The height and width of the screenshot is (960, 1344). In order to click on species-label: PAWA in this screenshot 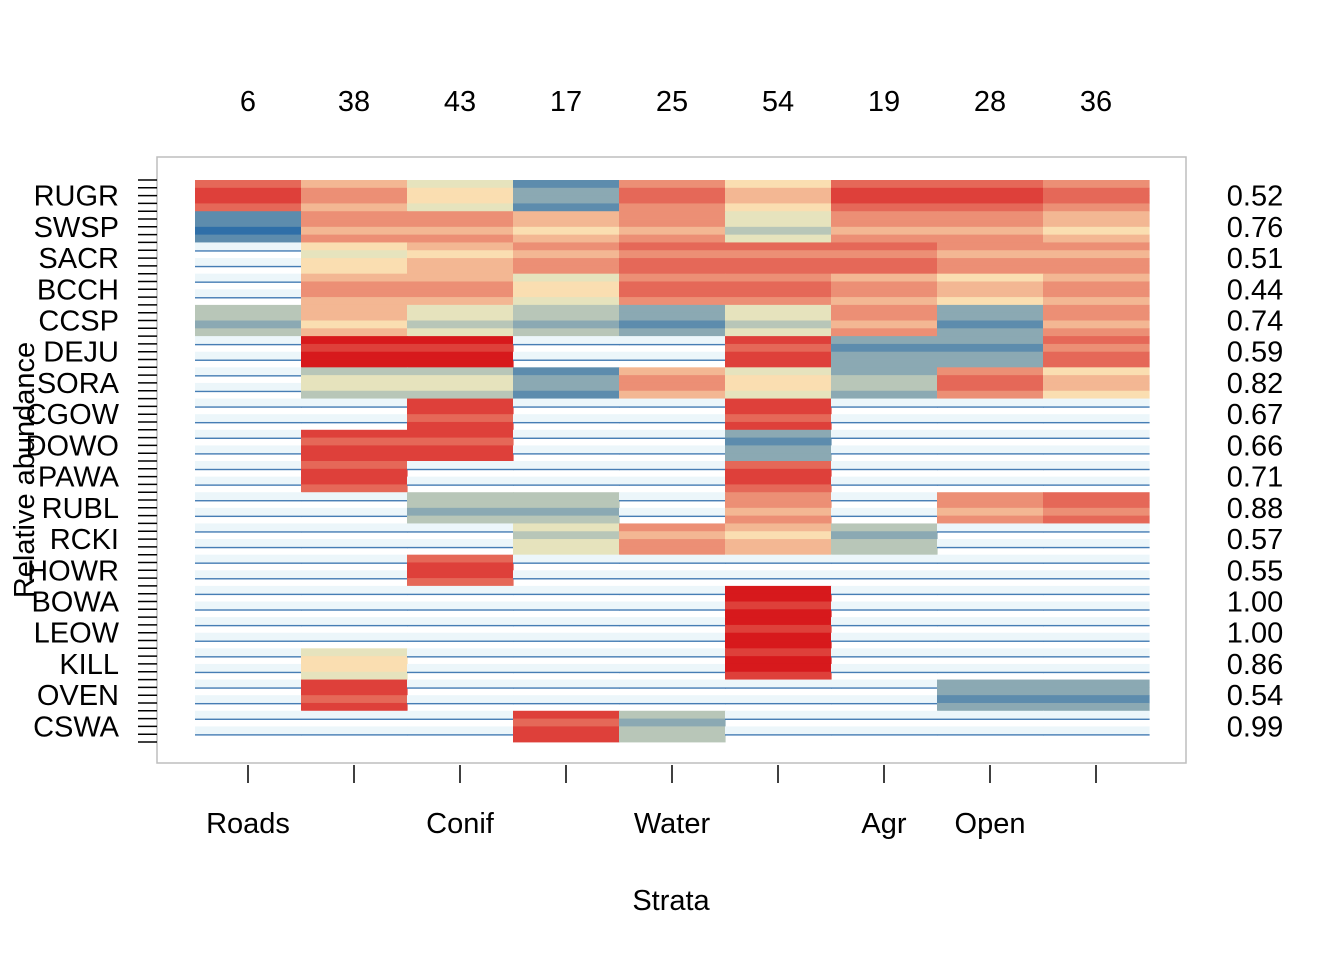, I will do `click(79, 478)`.